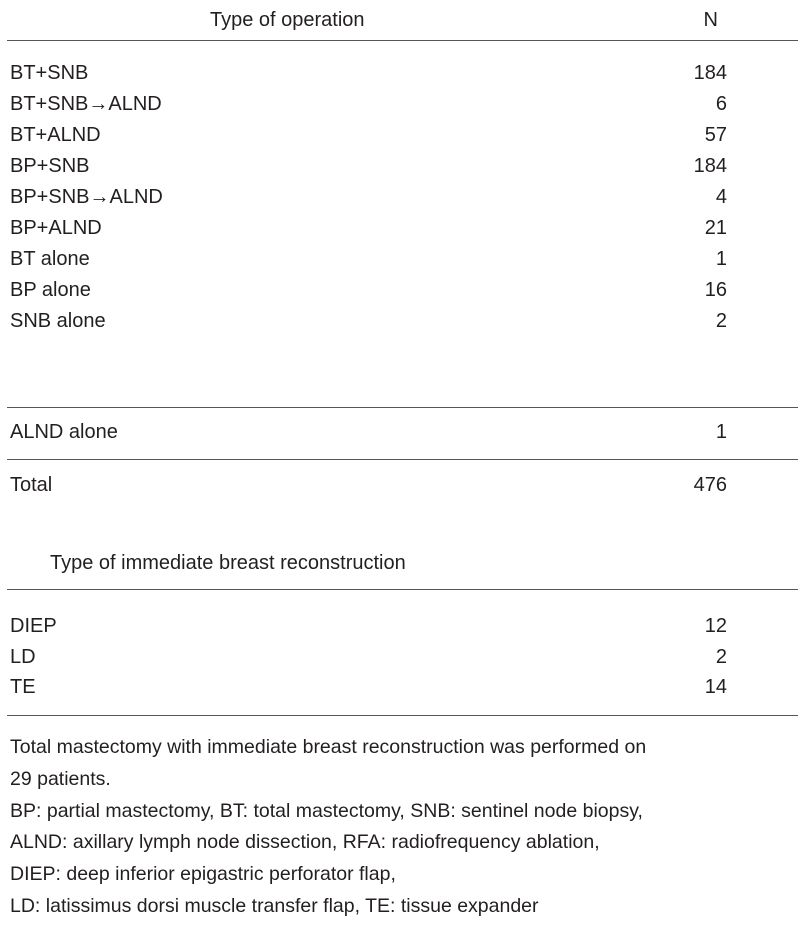 This screenshot has height=950, width=800. What do you see at coordinates (721, 197) in the screenshot?
I see `operation-count: 4` at bounding box center [721, 197].